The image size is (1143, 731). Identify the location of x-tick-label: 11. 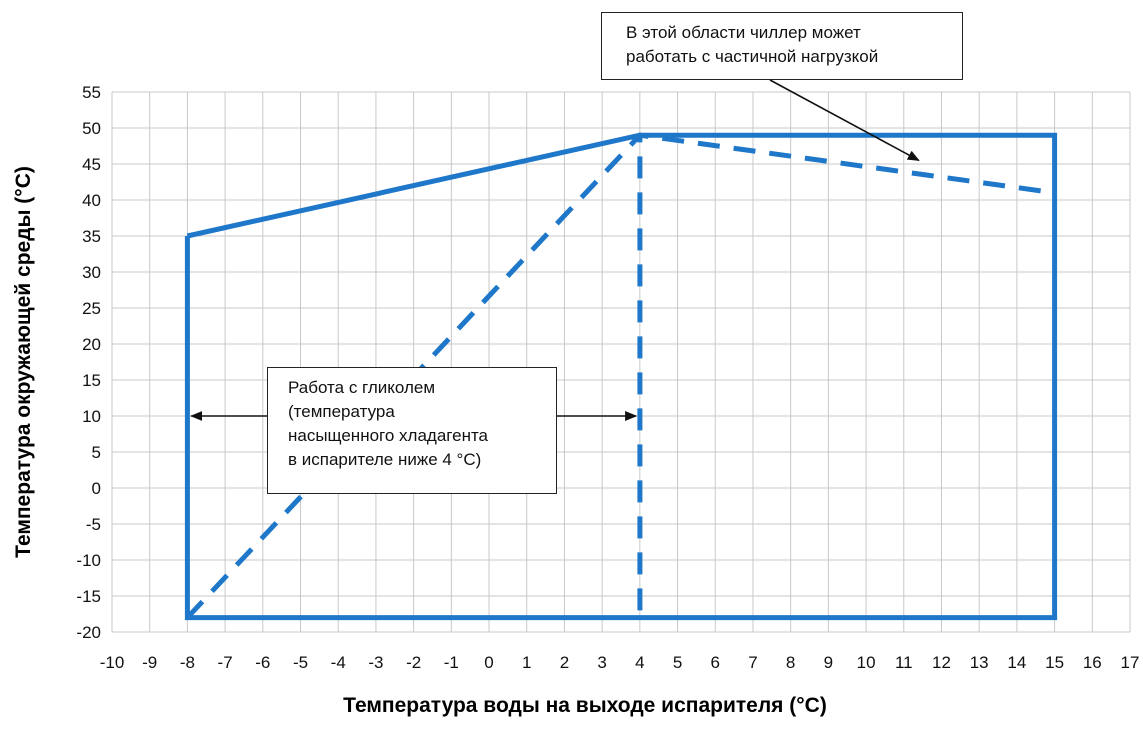
(904, 662).